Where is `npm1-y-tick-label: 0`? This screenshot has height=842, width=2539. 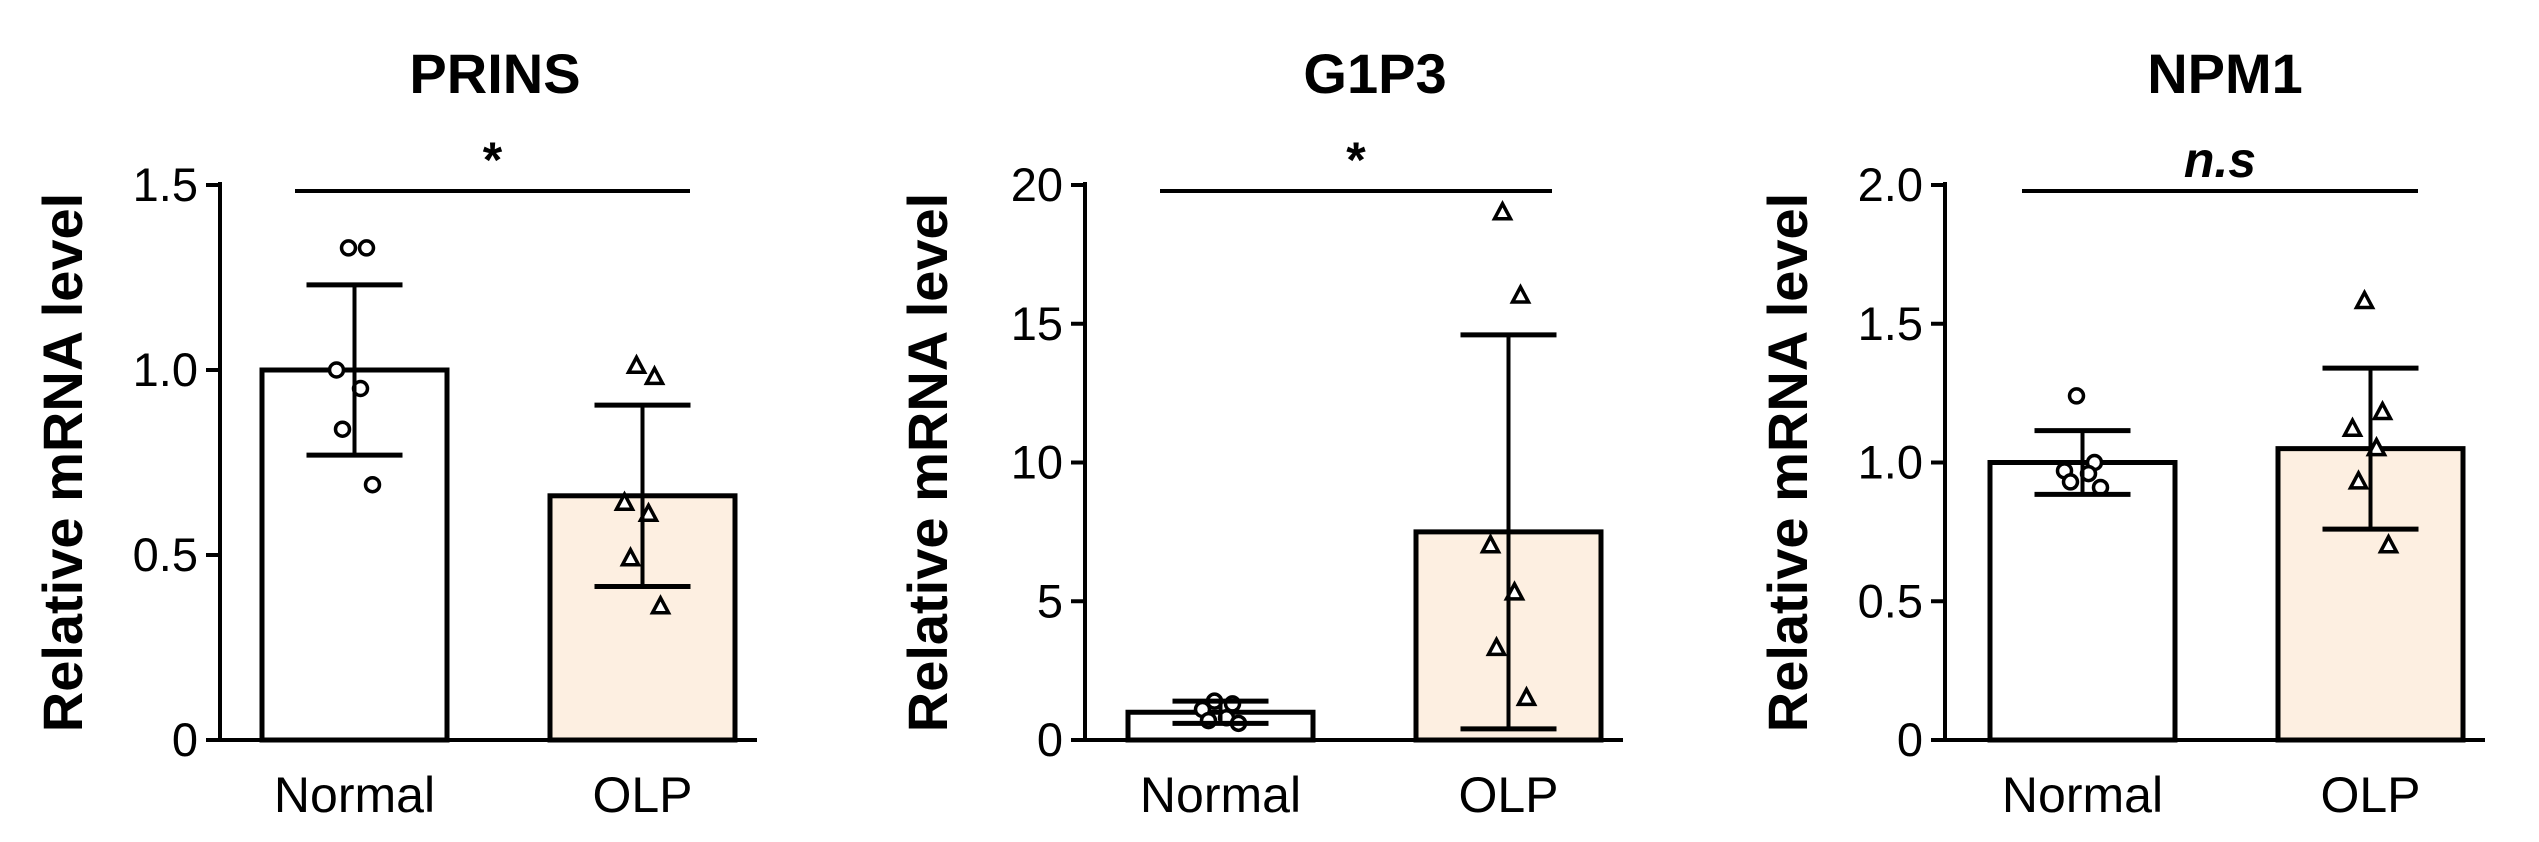 npm1-y-tick-label: 0 is located at coordinates (1910, 739).